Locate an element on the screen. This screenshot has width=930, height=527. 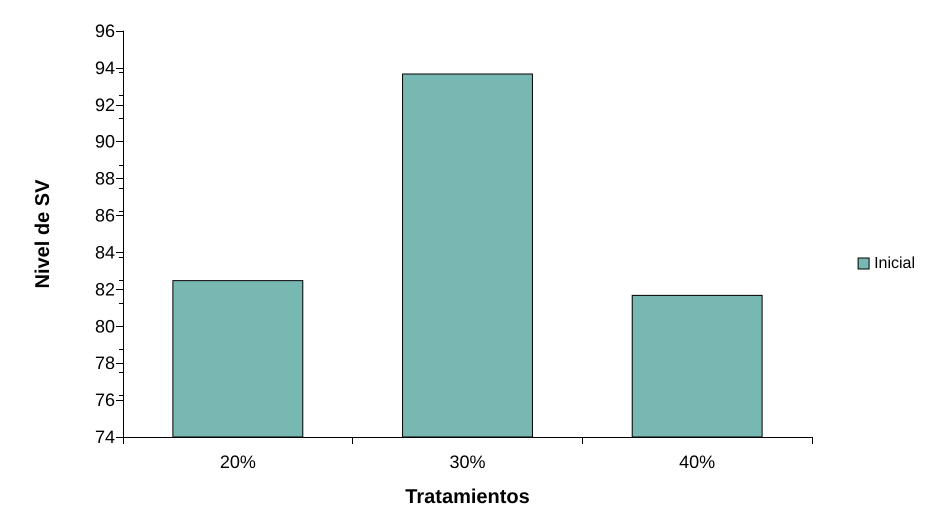
y-tick-label: 82 is located at coordinates (104, 289).